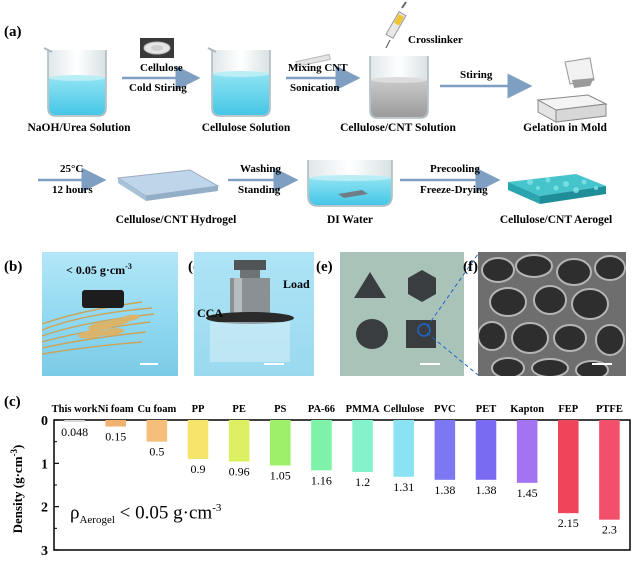  What do you see at coordinates (44, 464) in the screenshot?
I see `y-tick-label: 1` at bounding box center [44, 464].